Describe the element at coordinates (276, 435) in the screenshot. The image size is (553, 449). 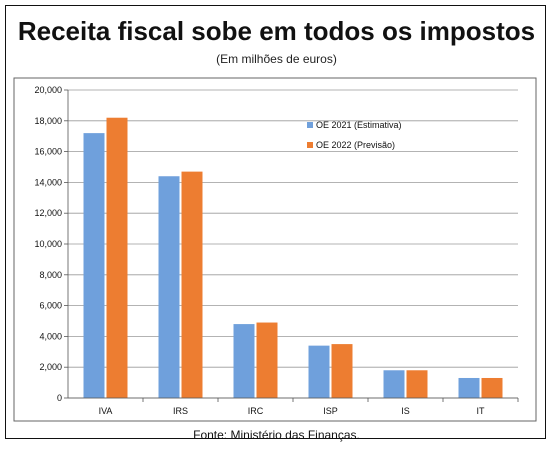
I see `source-note: Fonte: Ministério das Finanças.` at that location.